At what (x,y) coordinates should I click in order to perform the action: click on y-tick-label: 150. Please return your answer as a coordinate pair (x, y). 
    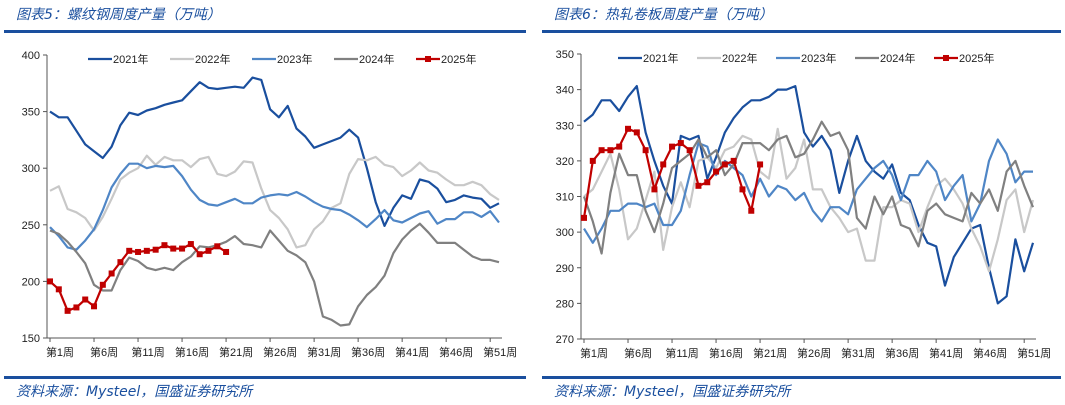
    Looking at the image, I should click on (31, 339).